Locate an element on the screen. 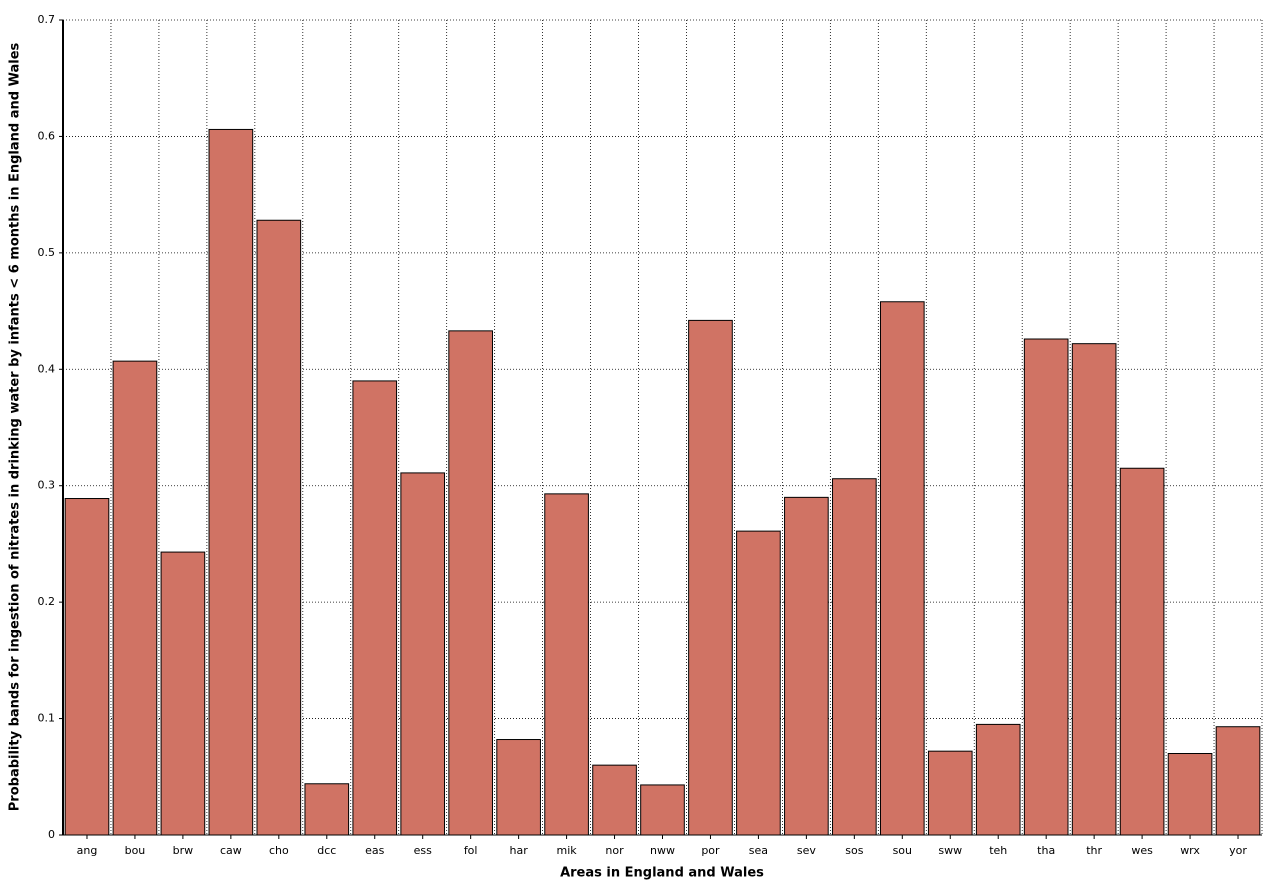  y-tick-label: 0.3 is located at coordinates (47, 485).